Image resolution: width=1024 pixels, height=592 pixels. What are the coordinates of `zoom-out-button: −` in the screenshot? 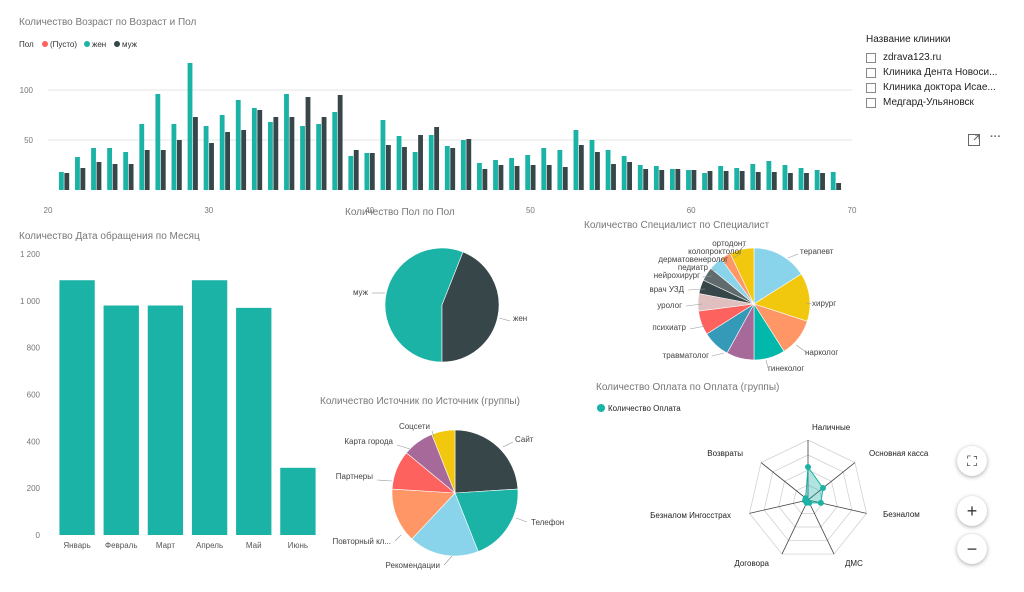 It's located at (972, 549).